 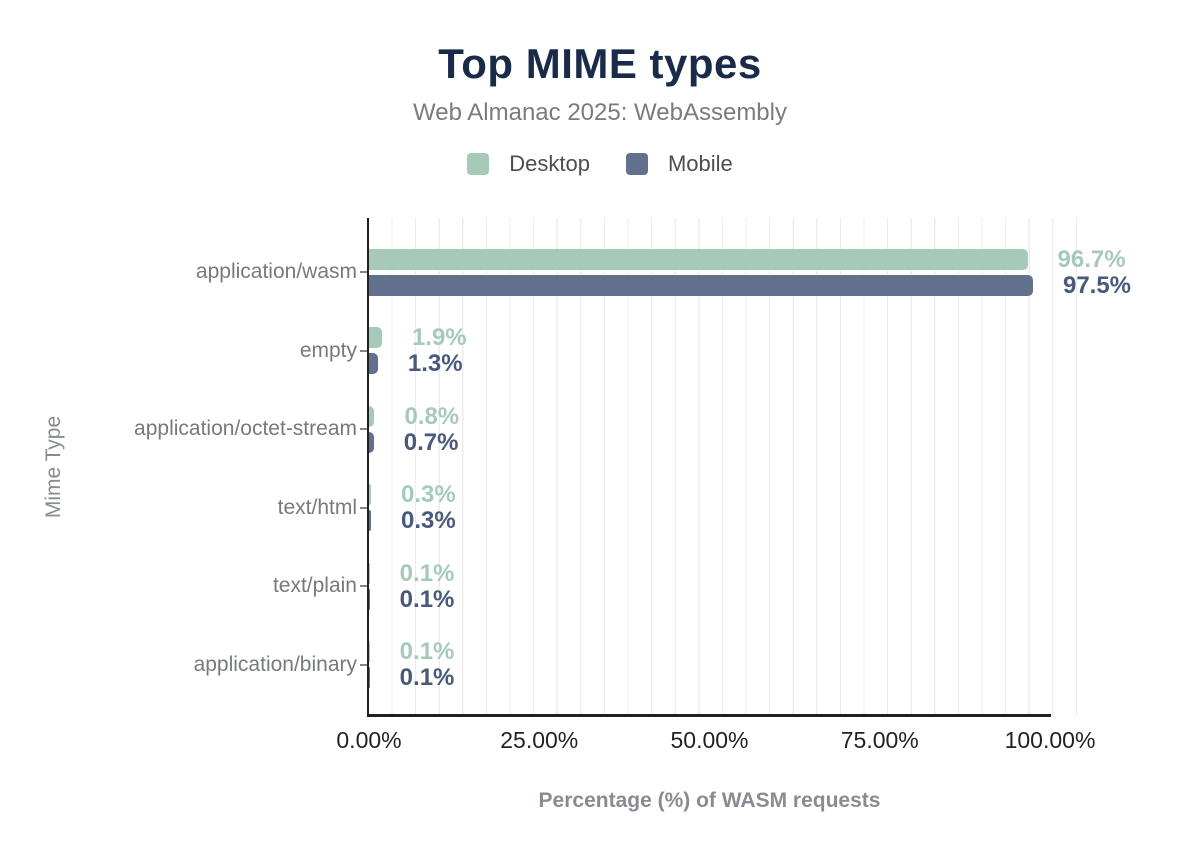 What do you see at coordinates (245, 428) in the screenshot?
I see `category-label: application/octet-stream` at bounding box center [245, 428].